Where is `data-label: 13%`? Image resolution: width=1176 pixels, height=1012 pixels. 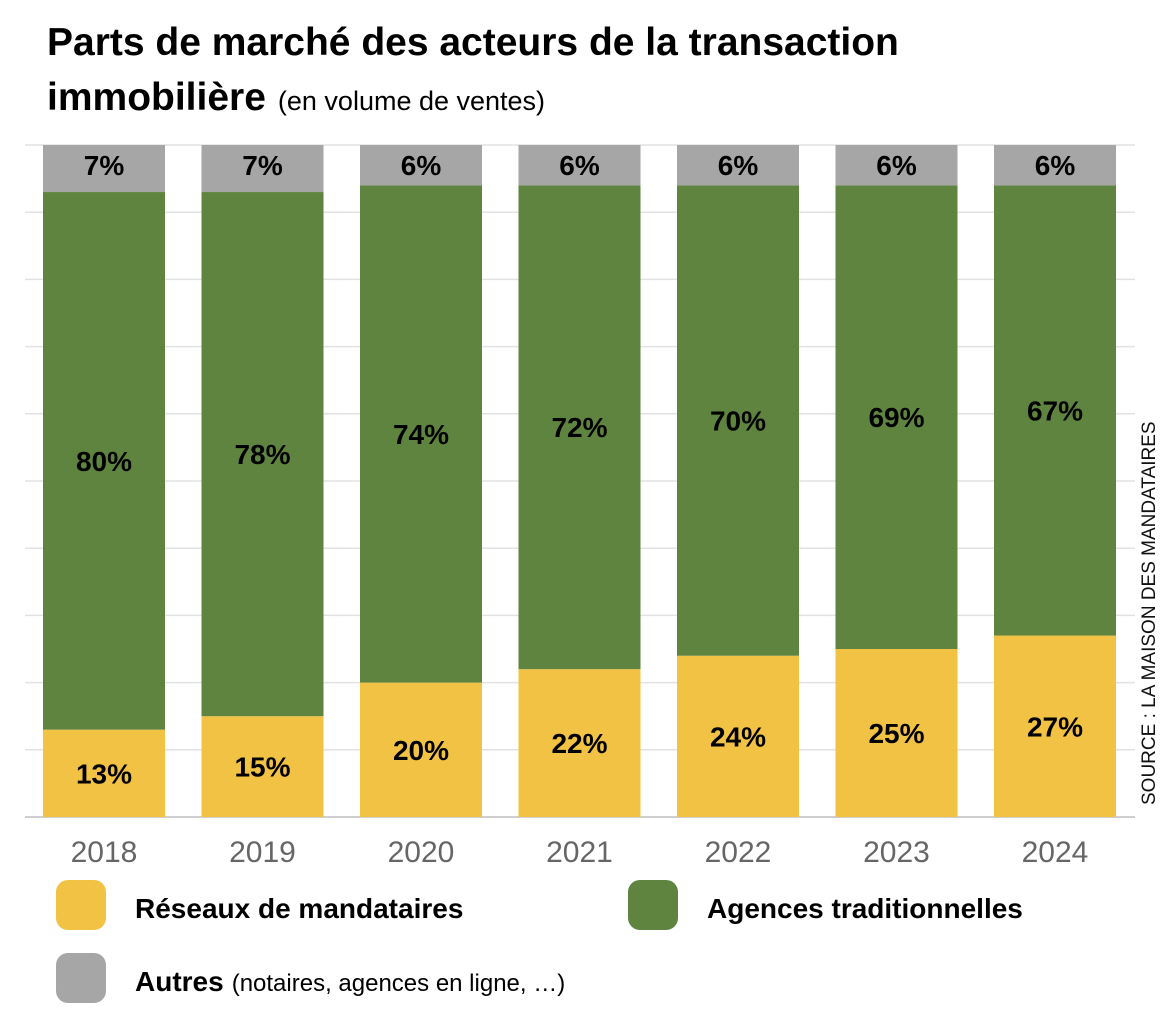 data-label: 13% is located at coordinates (104, 773).